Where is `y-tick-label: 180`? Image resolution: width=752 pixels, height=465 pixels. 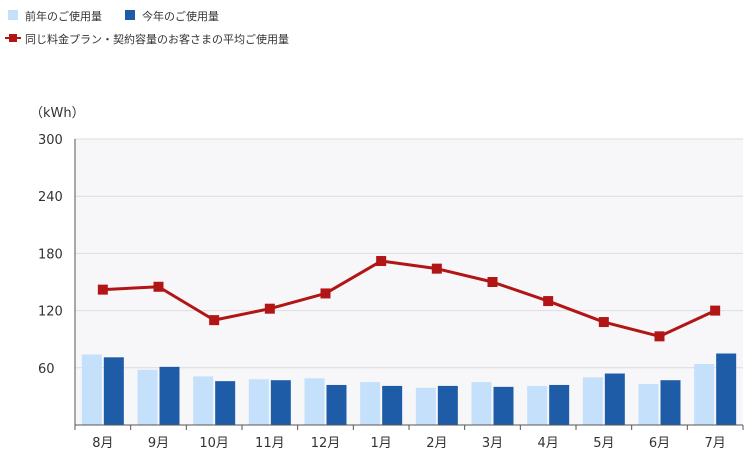
y-tick-label: 180 is located at coordinates (50, 254).